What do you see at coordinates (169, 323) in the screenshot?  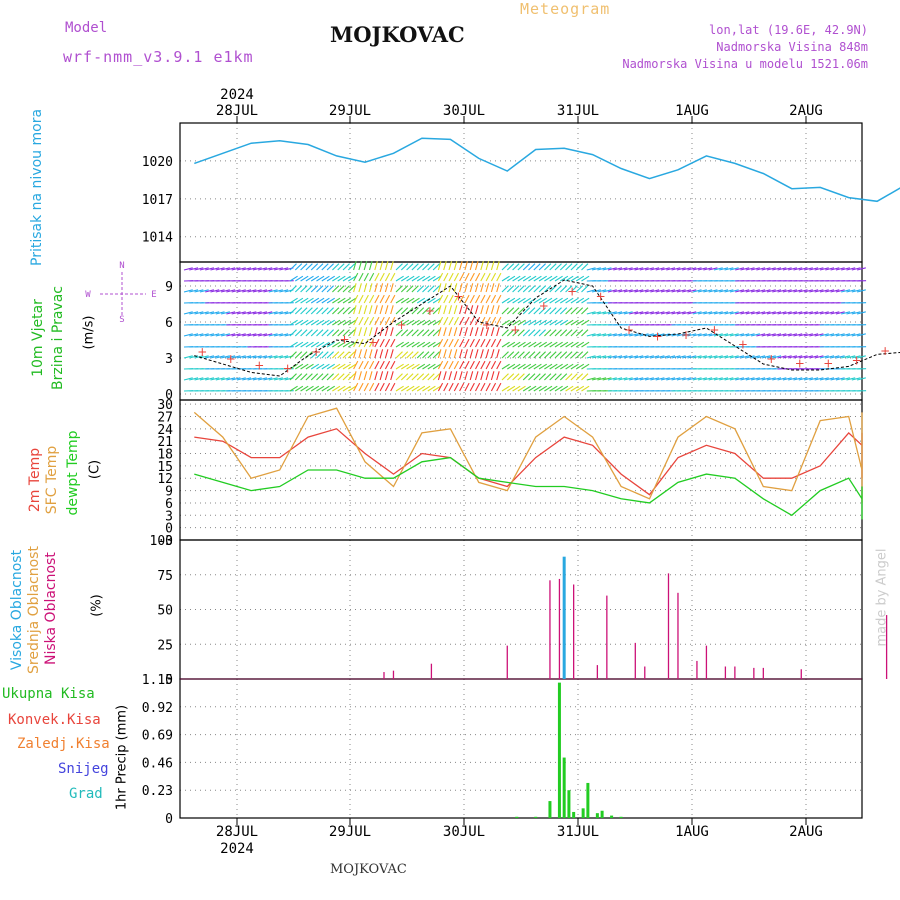 I see `wind-tick: 6` at bounding box center [169, 323].